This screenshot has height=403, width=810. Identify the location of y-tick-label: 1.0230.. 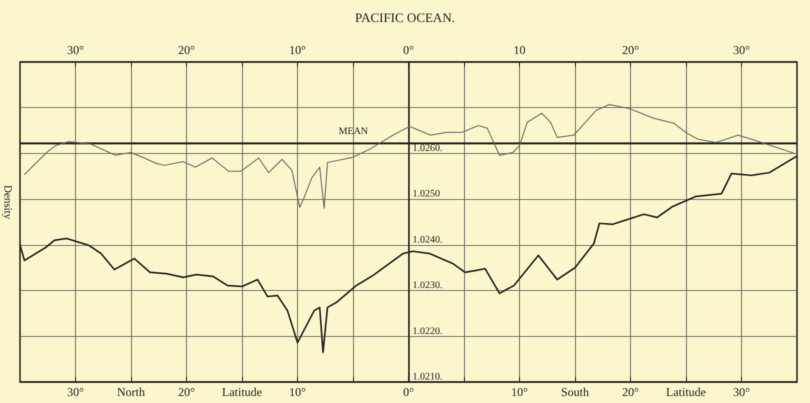
(427, 286).